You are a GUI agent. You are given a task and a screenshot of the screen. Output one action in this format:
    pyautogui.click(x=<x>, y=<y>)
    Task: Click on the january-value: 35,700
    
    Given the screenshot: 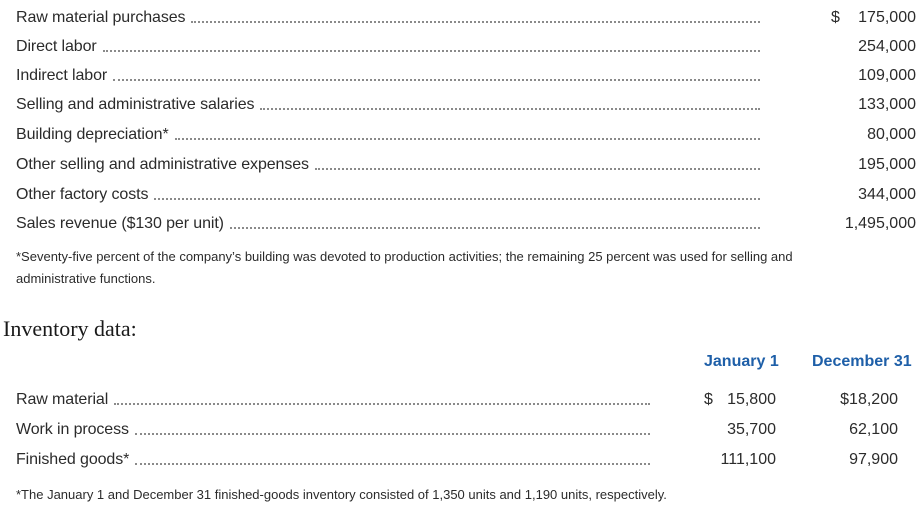 What is the action you would take?
    pyautogui.click(x=740, y=430)
    